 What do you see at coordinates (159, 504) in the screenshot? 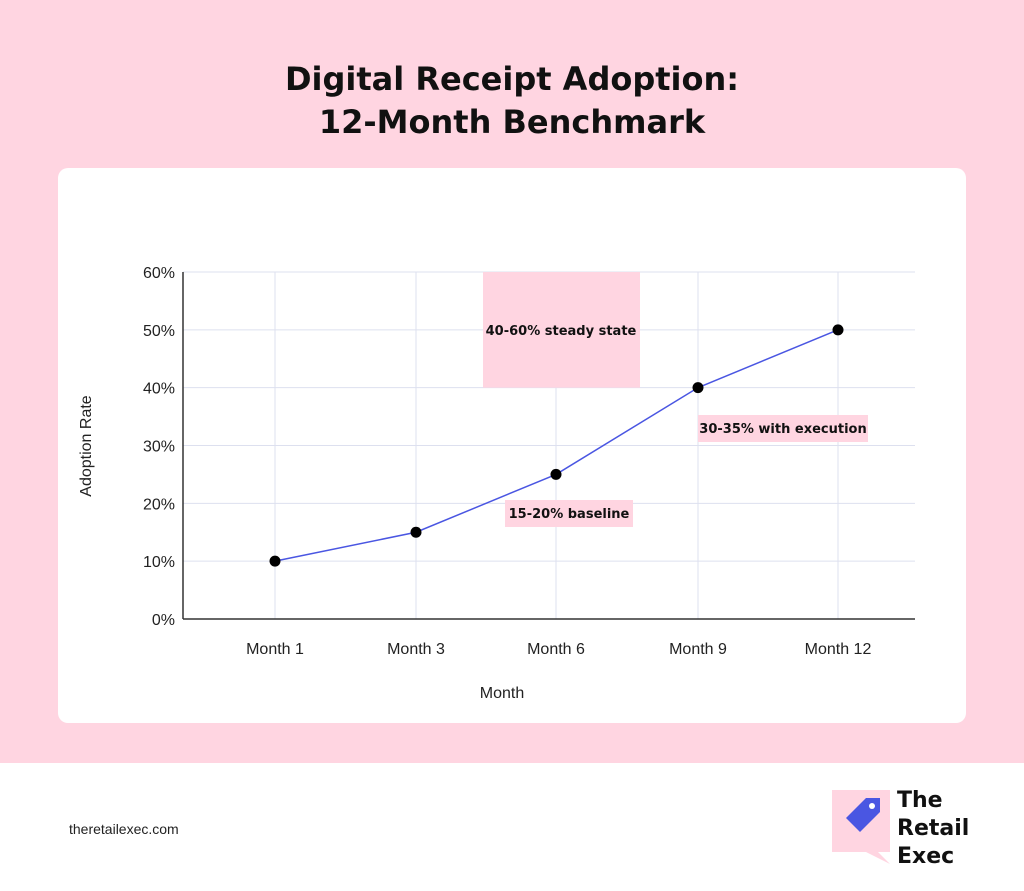
I see `y-tick-label: 20%` at bounding box center [159, 504].